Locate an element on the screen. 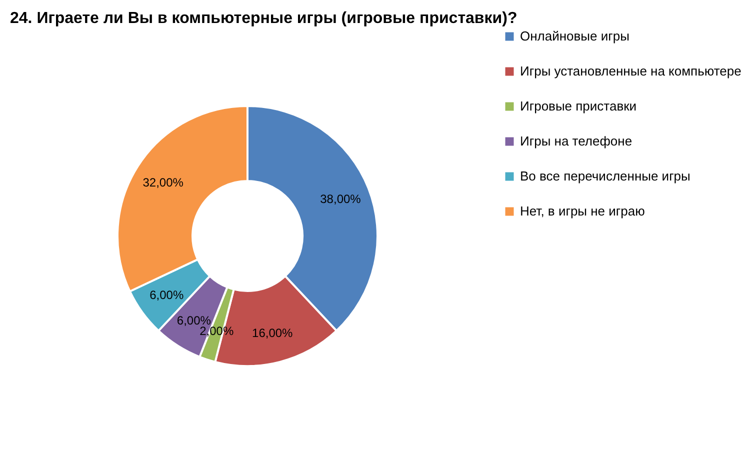 The image size is (752, 452). legend-label: Игры установленные на компьютере is located at coordinates (631, 71).